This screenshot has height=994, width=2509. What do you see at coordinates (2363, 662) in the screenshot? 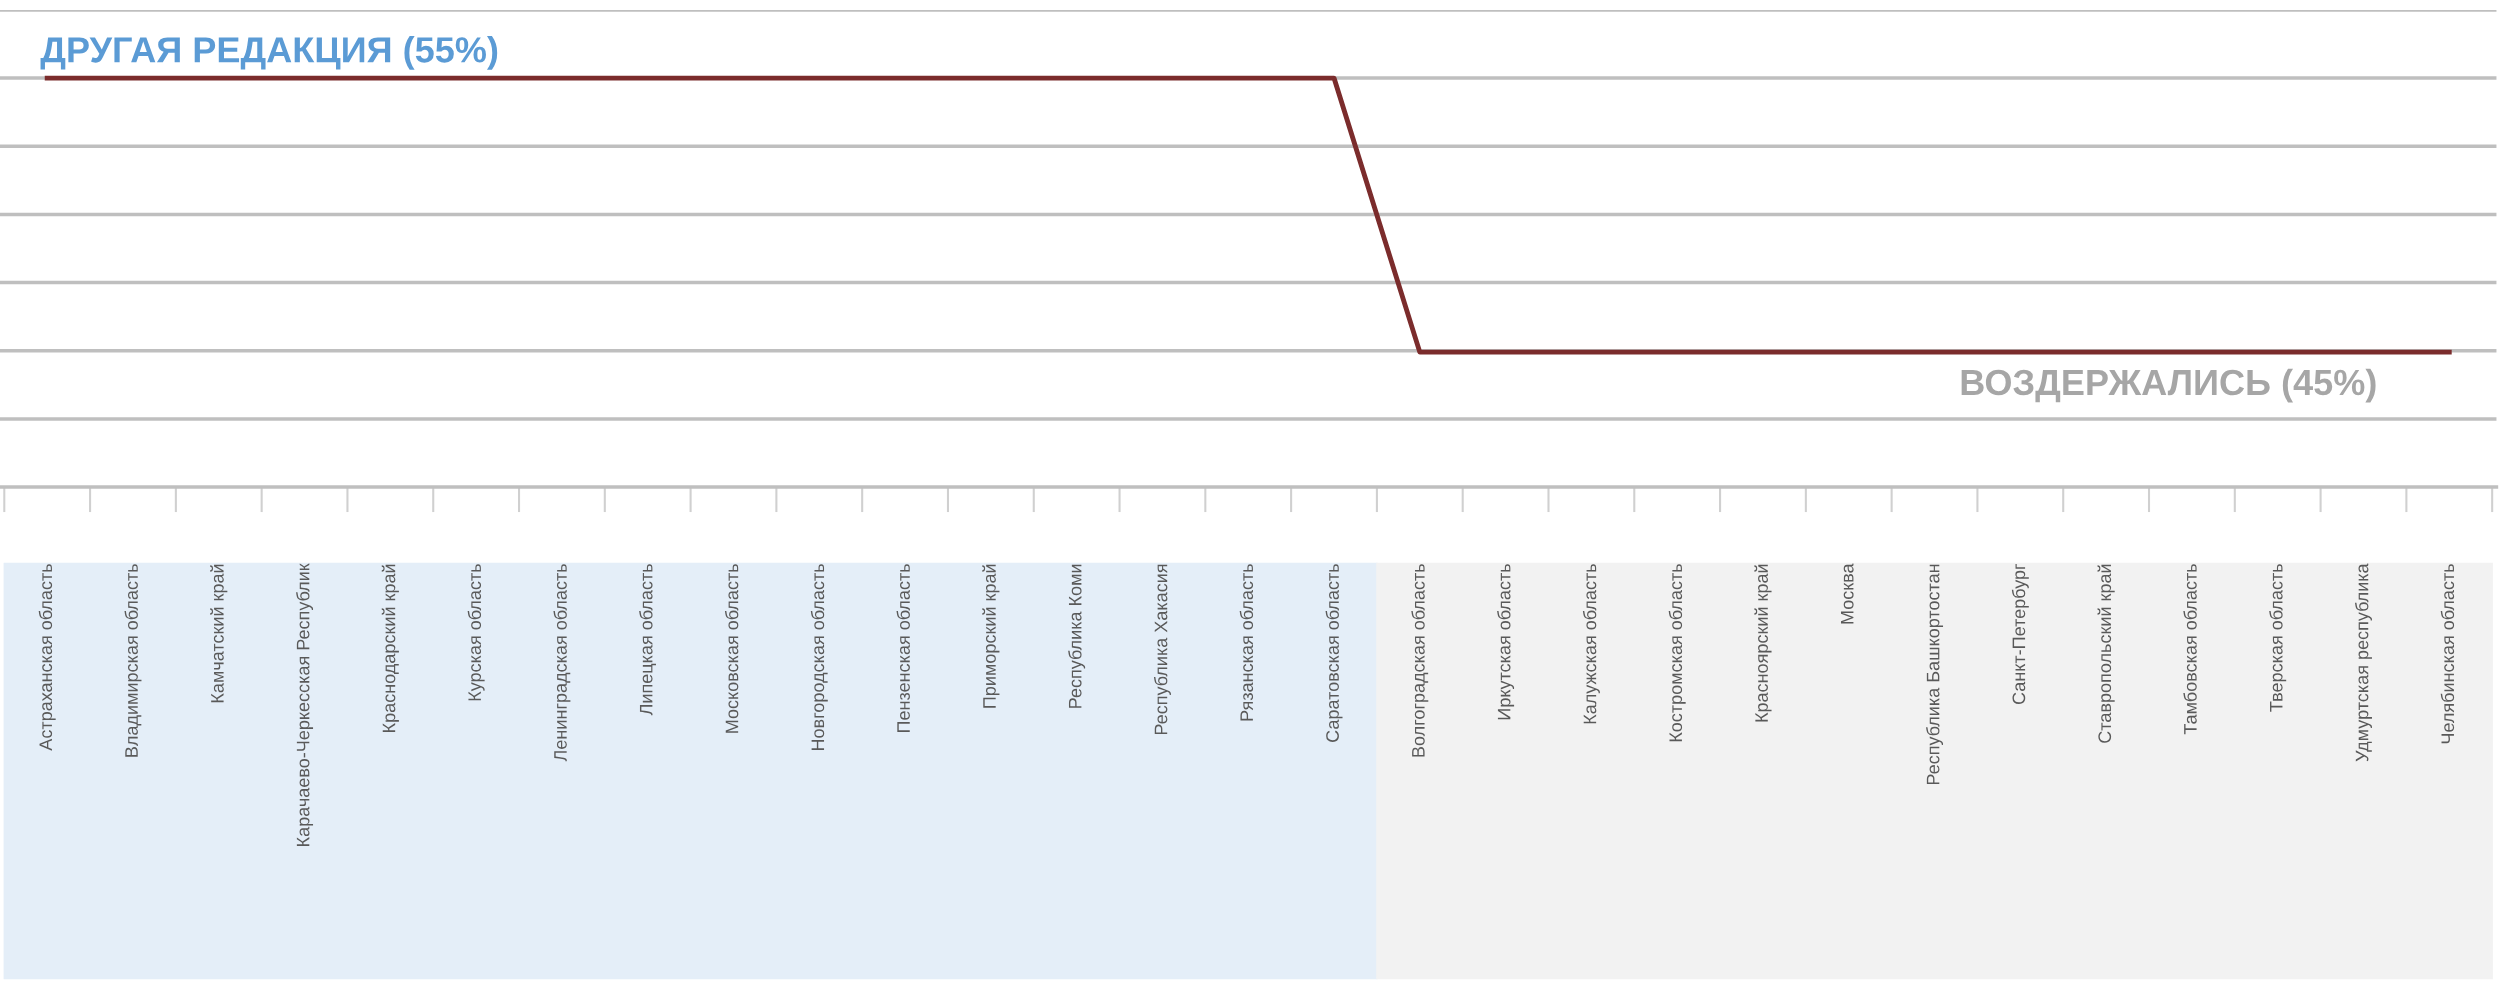
I see `x-tick-label: Удмуртская республика` at bounding box center [2363, 662].